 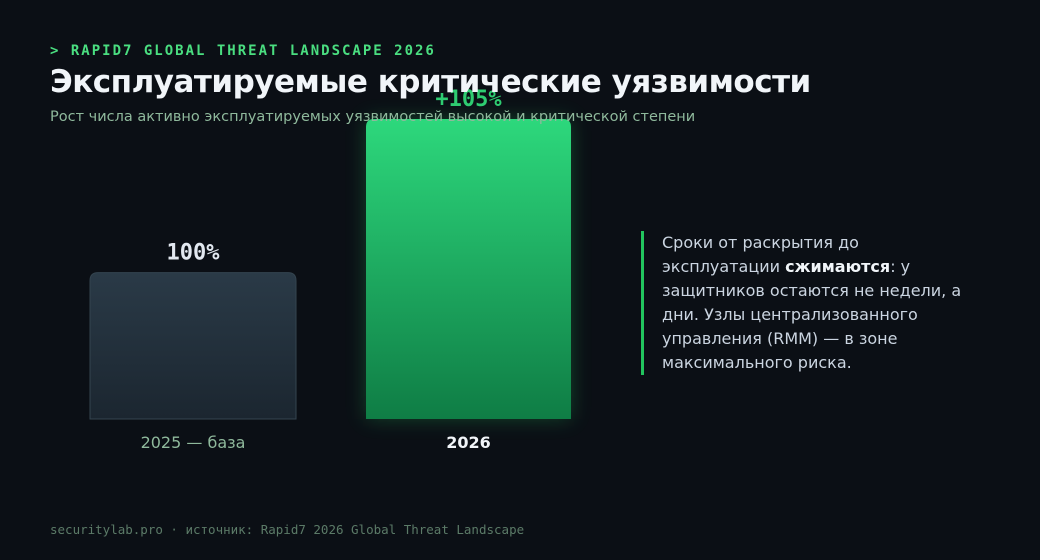 I want to click on bar-value-label-2: +105%, so click(x=468, y=99).